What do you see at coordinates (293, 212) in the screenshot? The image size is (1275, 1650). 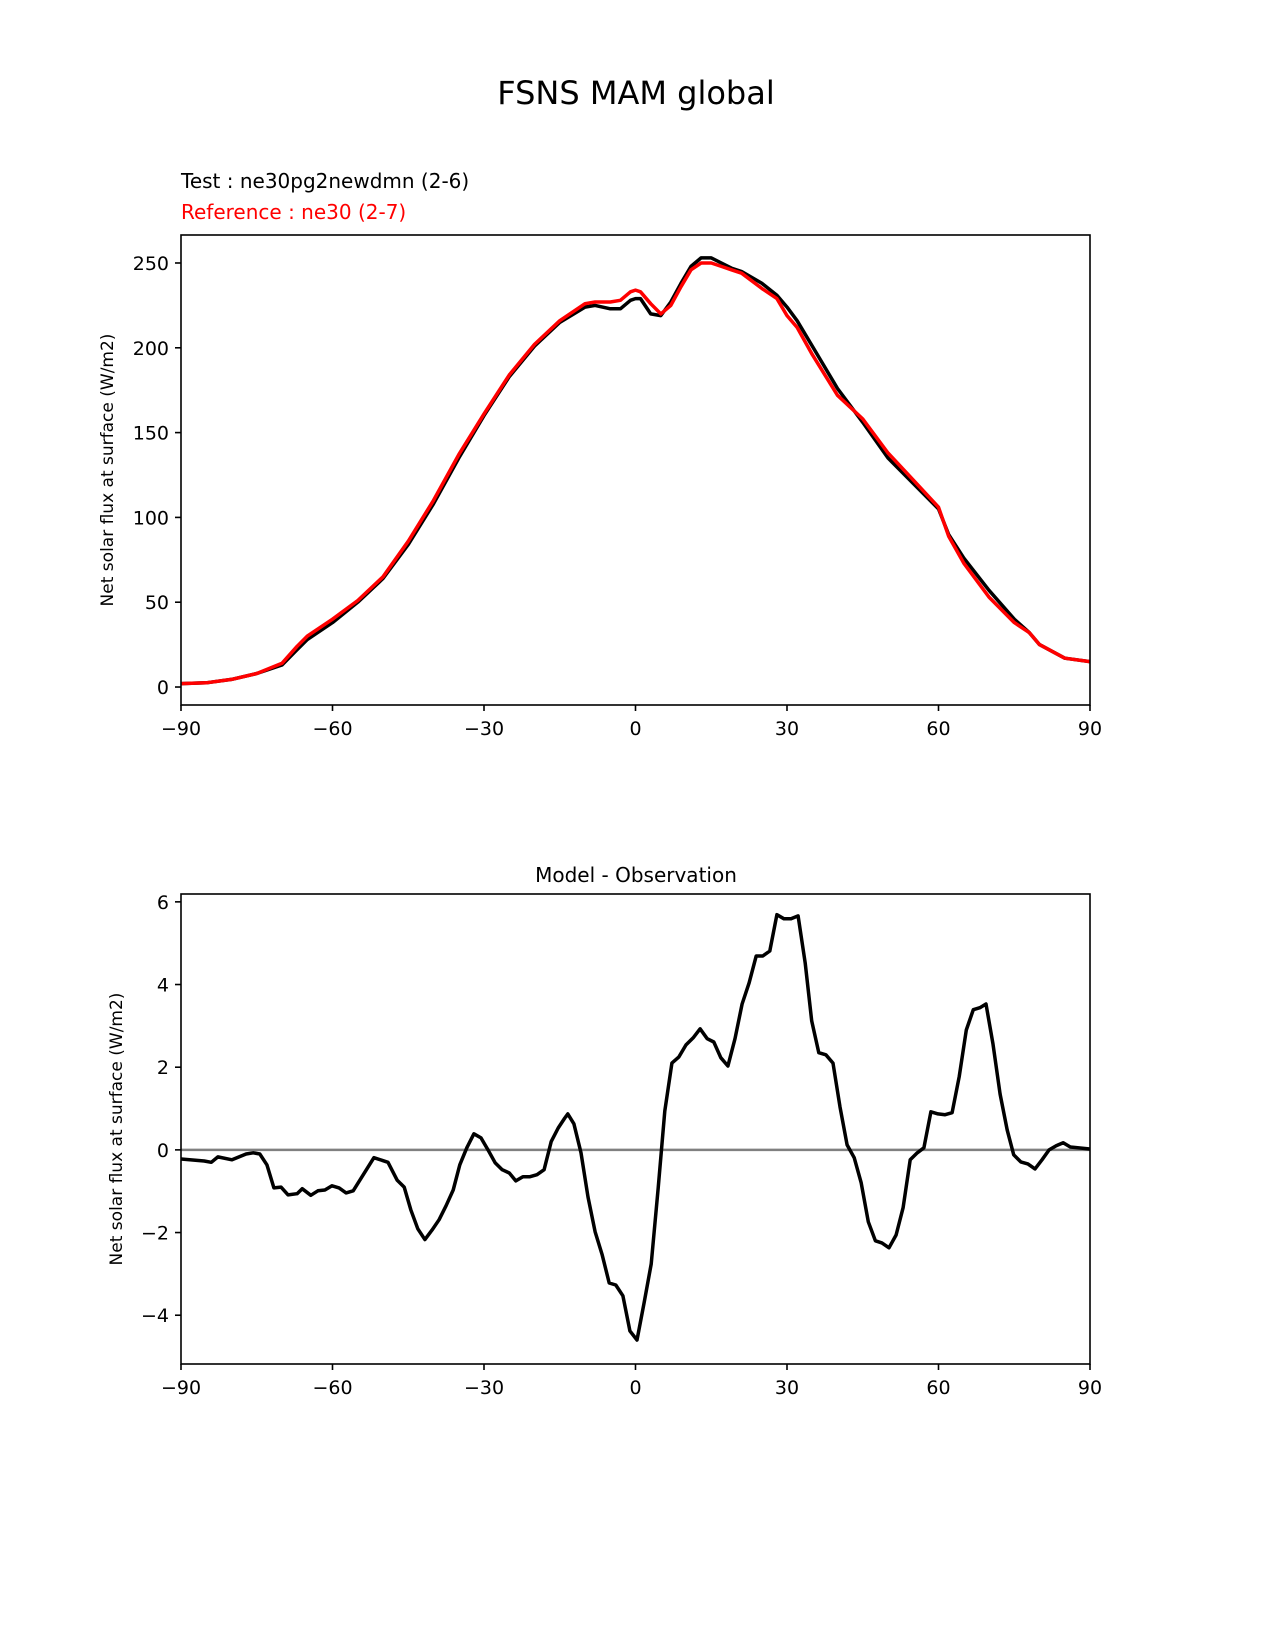 I see `reference-label: Reference : ne30 (2-7)` at bounding box center [293, 212].